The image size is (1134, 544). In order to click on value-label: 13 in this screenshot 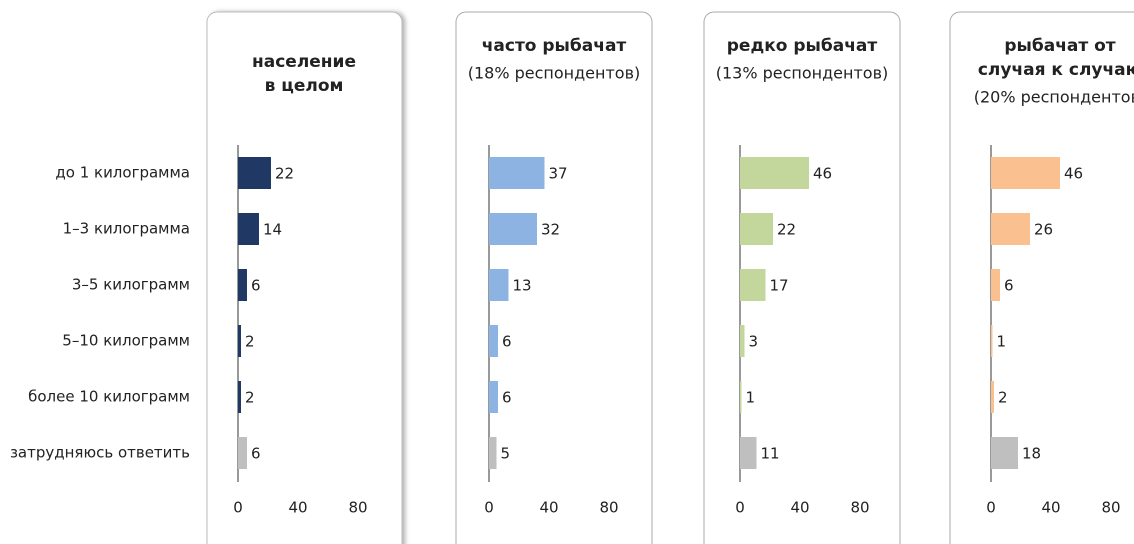, I will do `click(522, 286)`.